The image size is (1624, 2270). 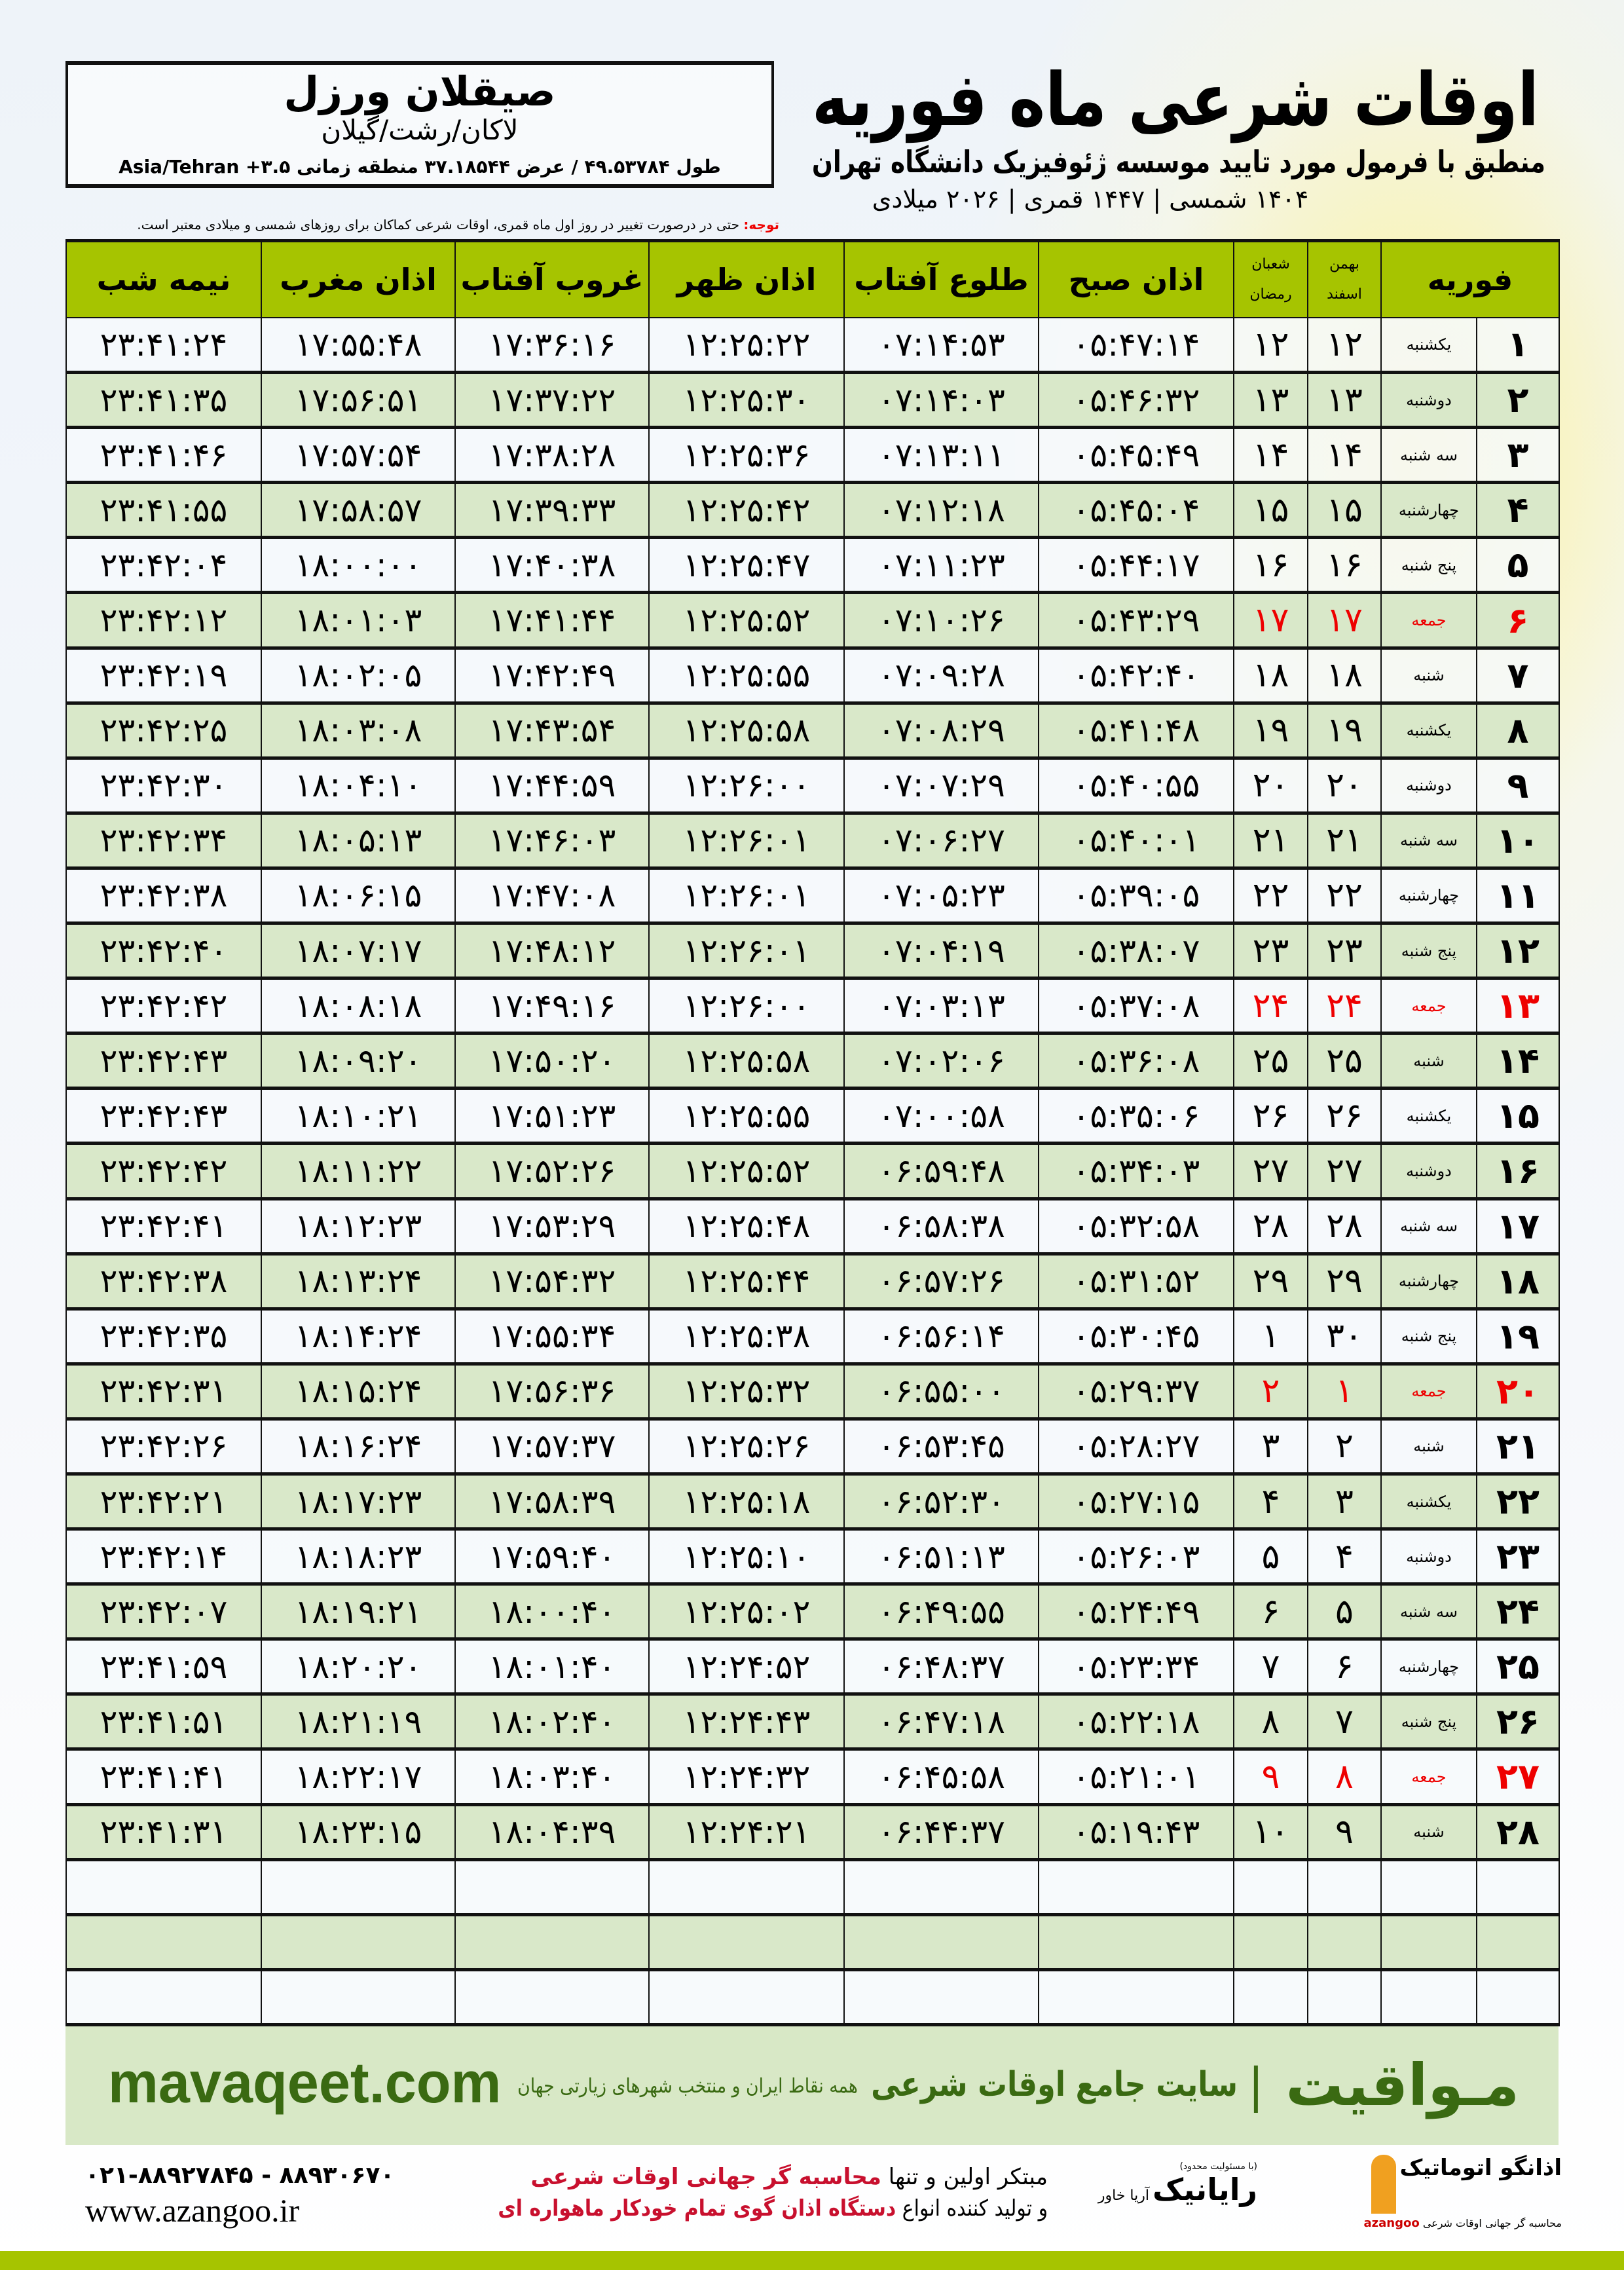 I want to click on midnight-time: ۲۳:۴۲:۳۸, so click(x=163, y=896).